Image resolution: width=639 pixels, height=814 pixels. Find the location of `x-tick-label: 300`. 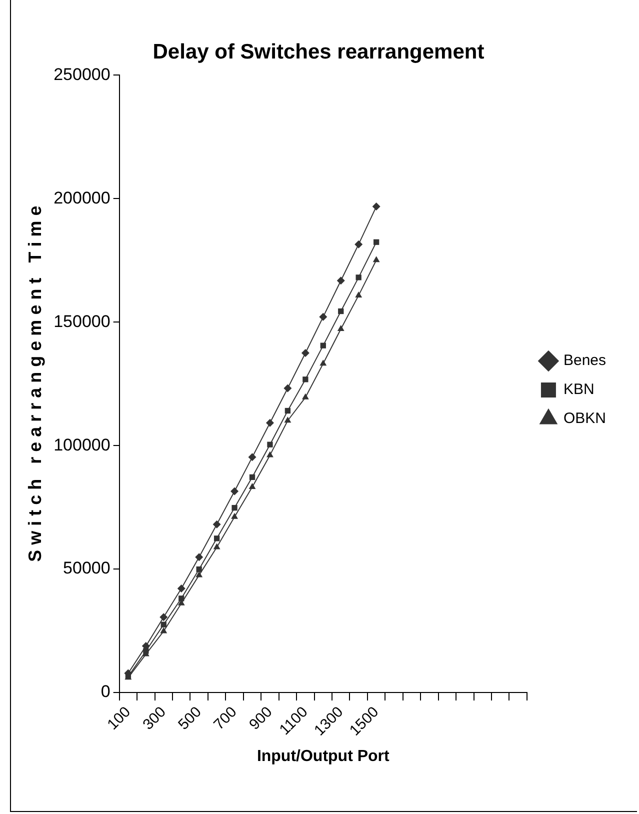

x-tick-label: 300 is located at coordinates (155, 719).